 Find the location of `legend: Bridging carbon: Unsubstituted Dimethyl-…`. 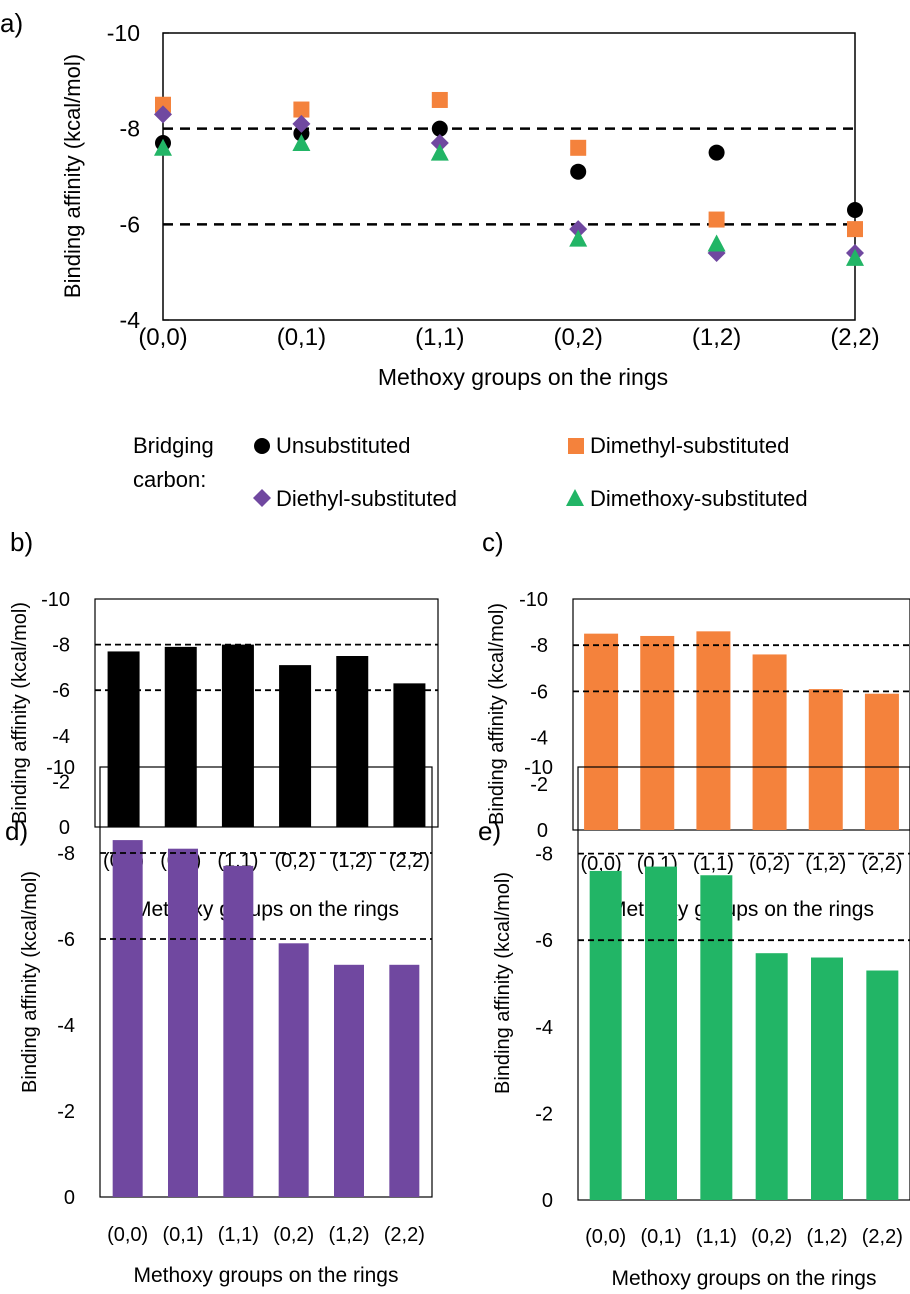

legend: Bridging carbon: Unsubstituted Dimethyl-… is located at coordinates (470, 472).